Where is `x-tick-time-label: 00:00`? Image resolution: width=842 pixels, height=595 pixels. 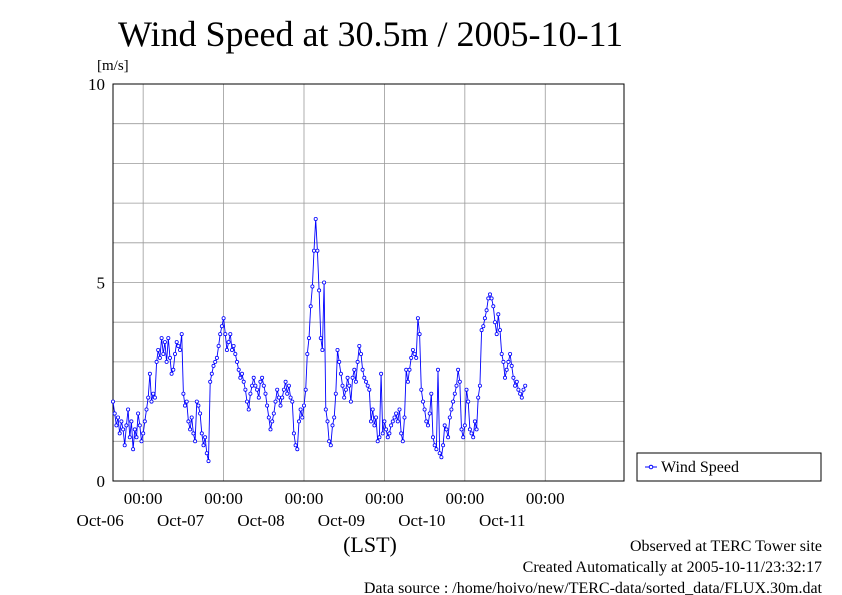 x-tick-time-label: 00:00 is located at coordinates (464, 498).